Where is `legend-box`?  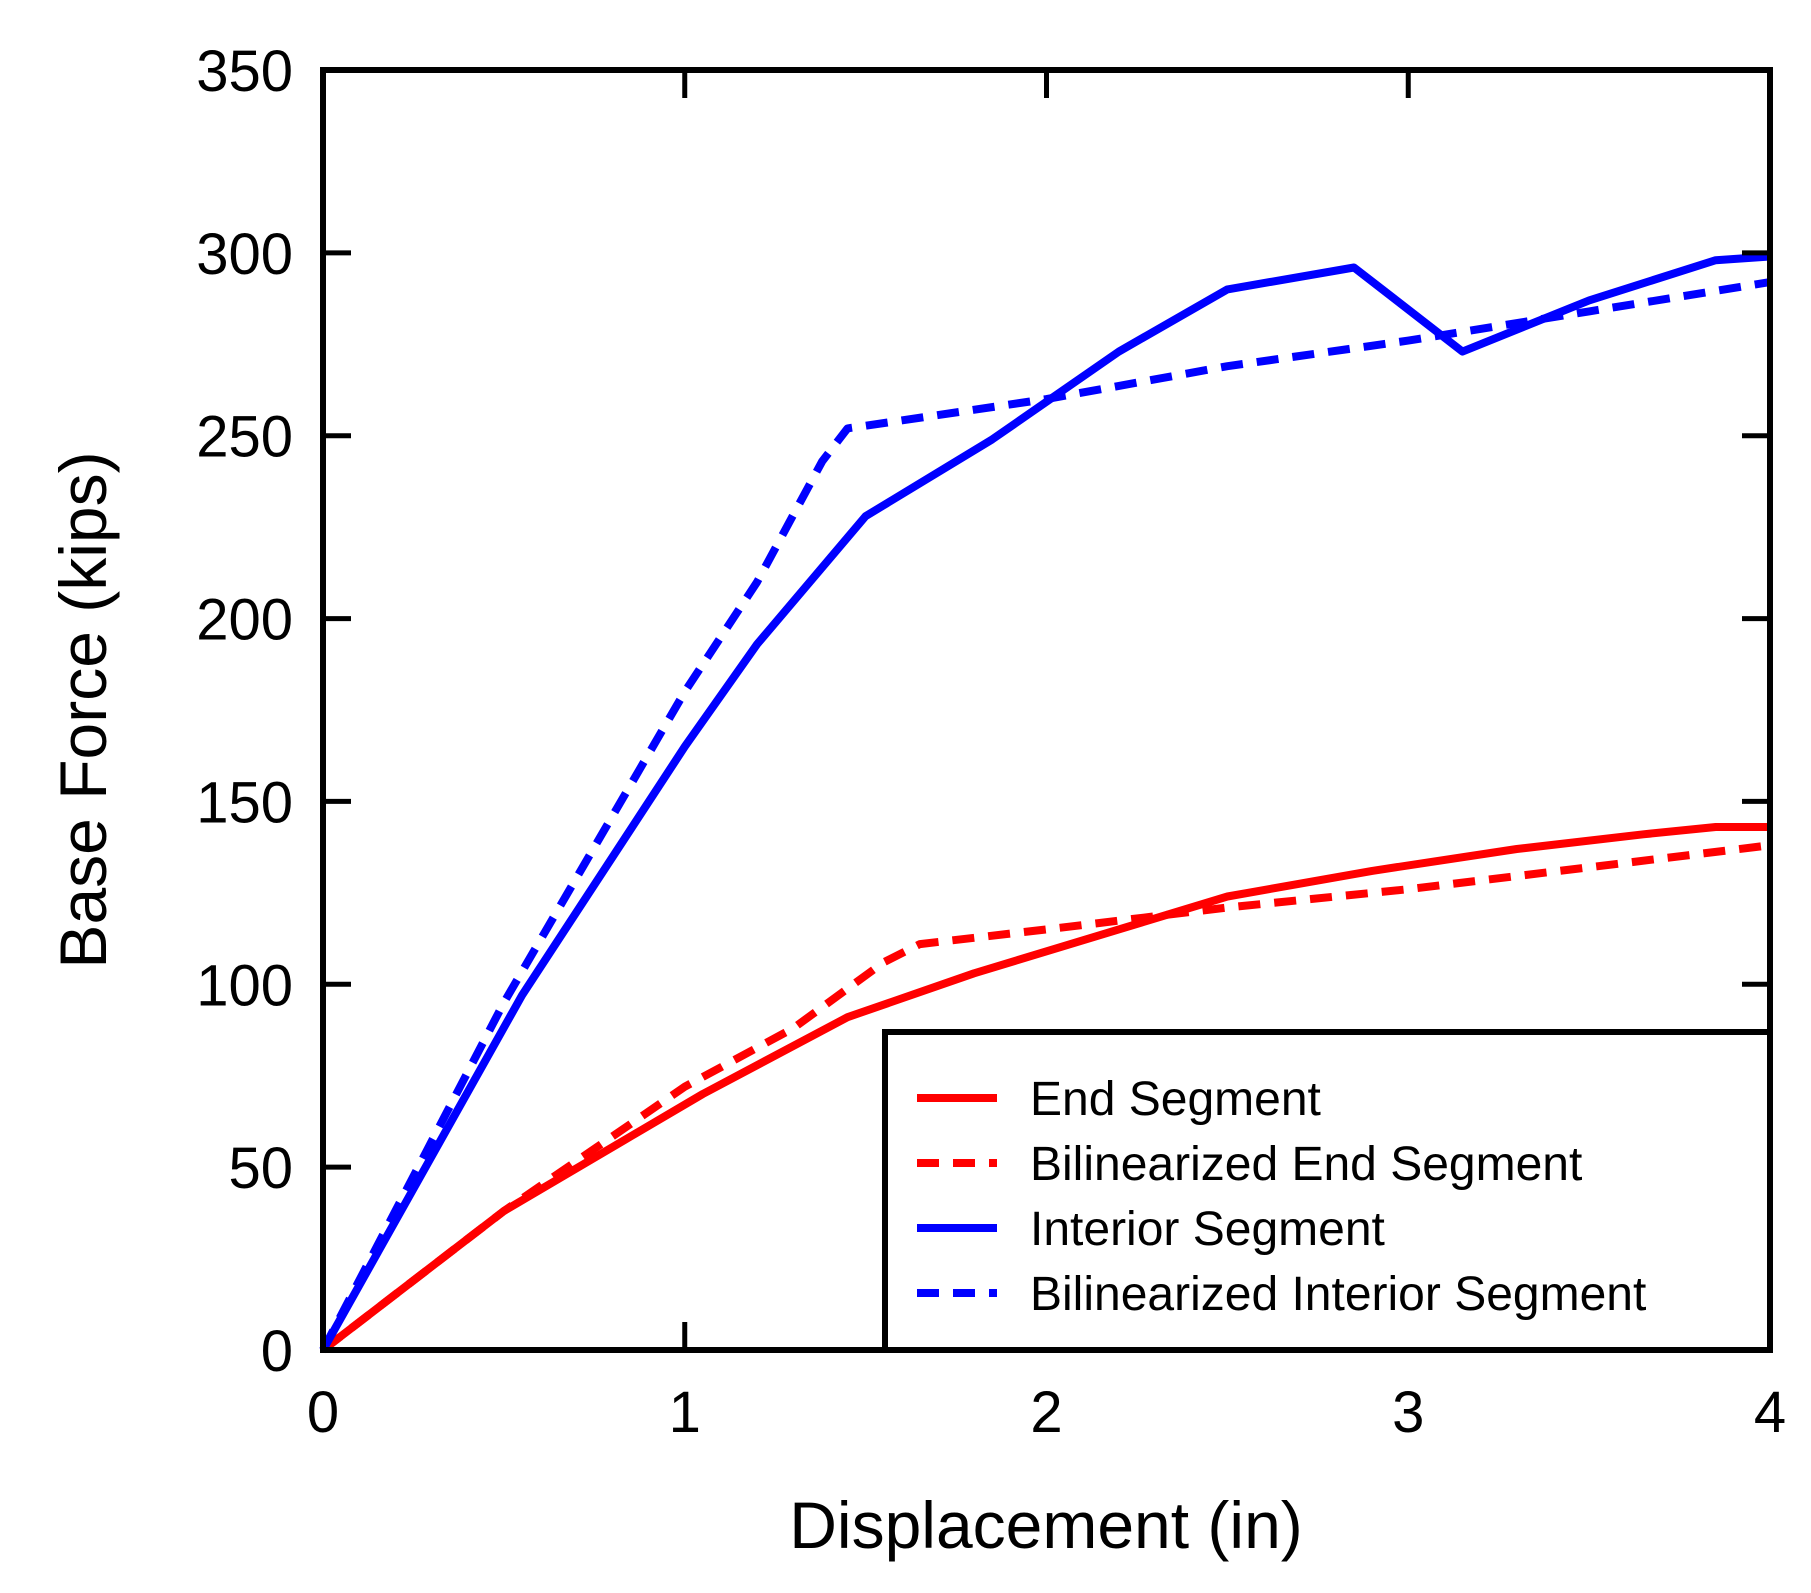 legend-box is located at coordinates (1327, 1191).